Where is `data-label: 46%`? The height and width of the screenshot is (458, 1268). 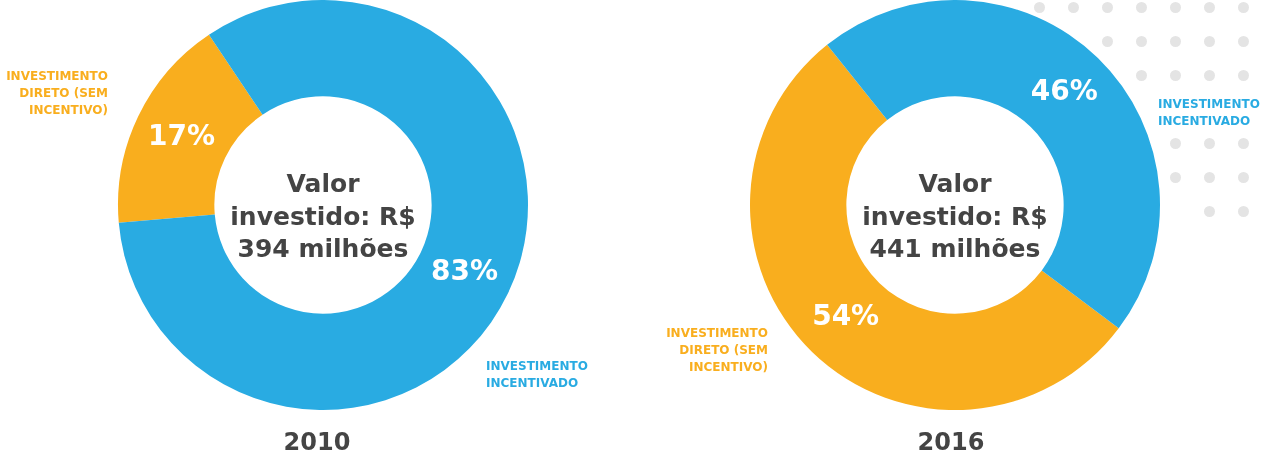 data-label: 46% is located at coordinates (1064, 90).